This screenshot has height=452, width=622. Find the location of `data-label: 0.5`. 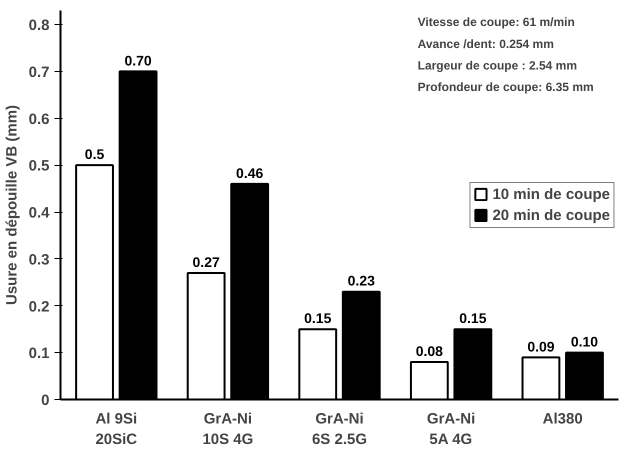

data-label: 0.5 is located at coordinates (94, 154).